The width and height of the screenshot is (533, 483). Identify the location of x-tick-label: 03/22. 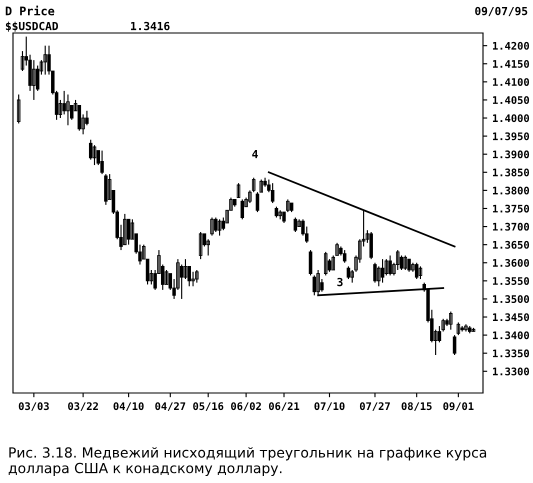
(83, 406).